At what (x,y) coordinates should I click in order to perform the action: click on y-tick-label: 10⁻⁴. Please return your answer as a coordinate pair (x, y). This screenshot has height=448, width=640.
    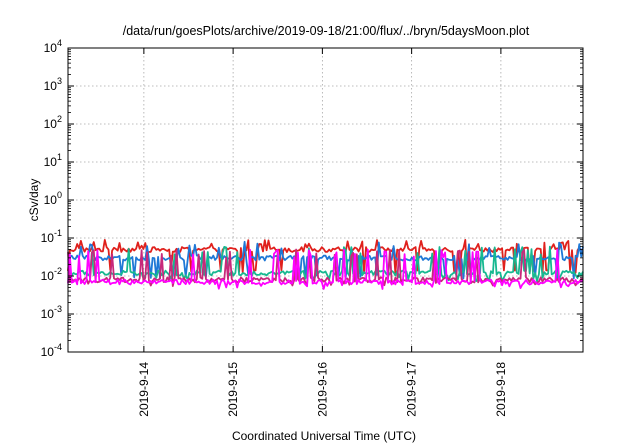
    Looking at the image, I should click on (51, 350).